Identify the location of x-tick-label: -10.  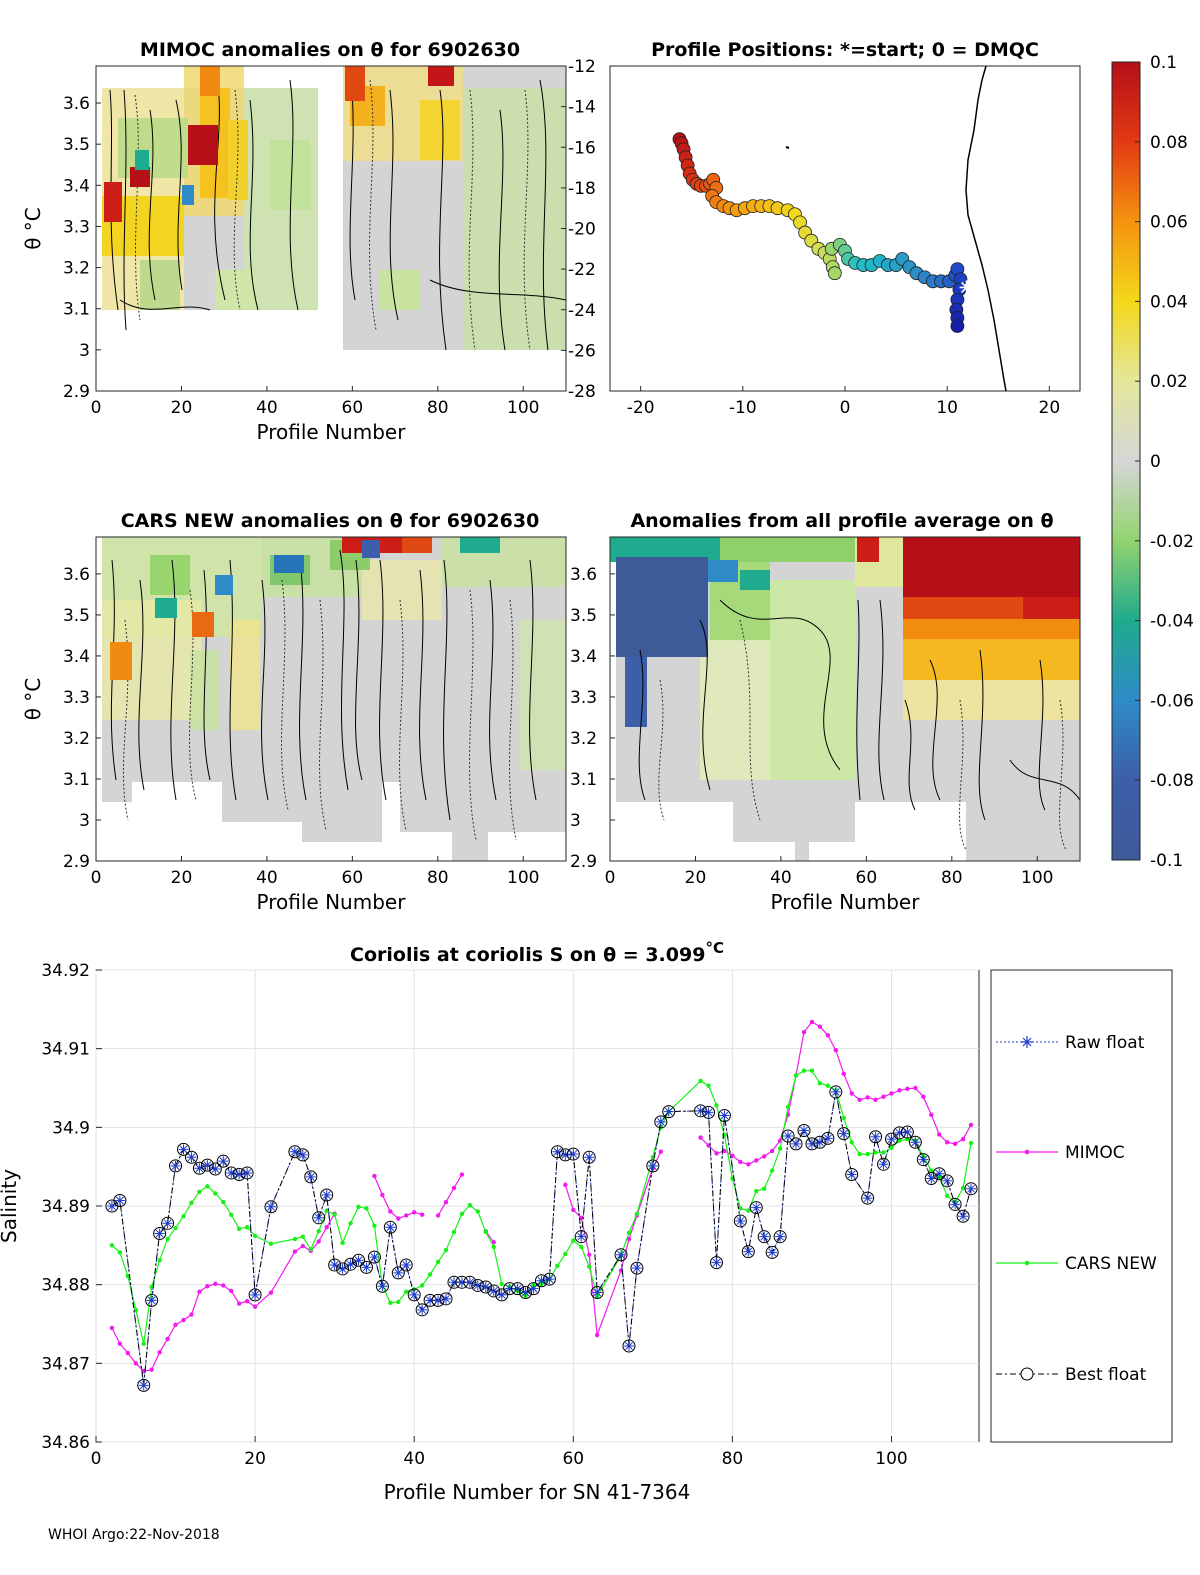
(743, 408).